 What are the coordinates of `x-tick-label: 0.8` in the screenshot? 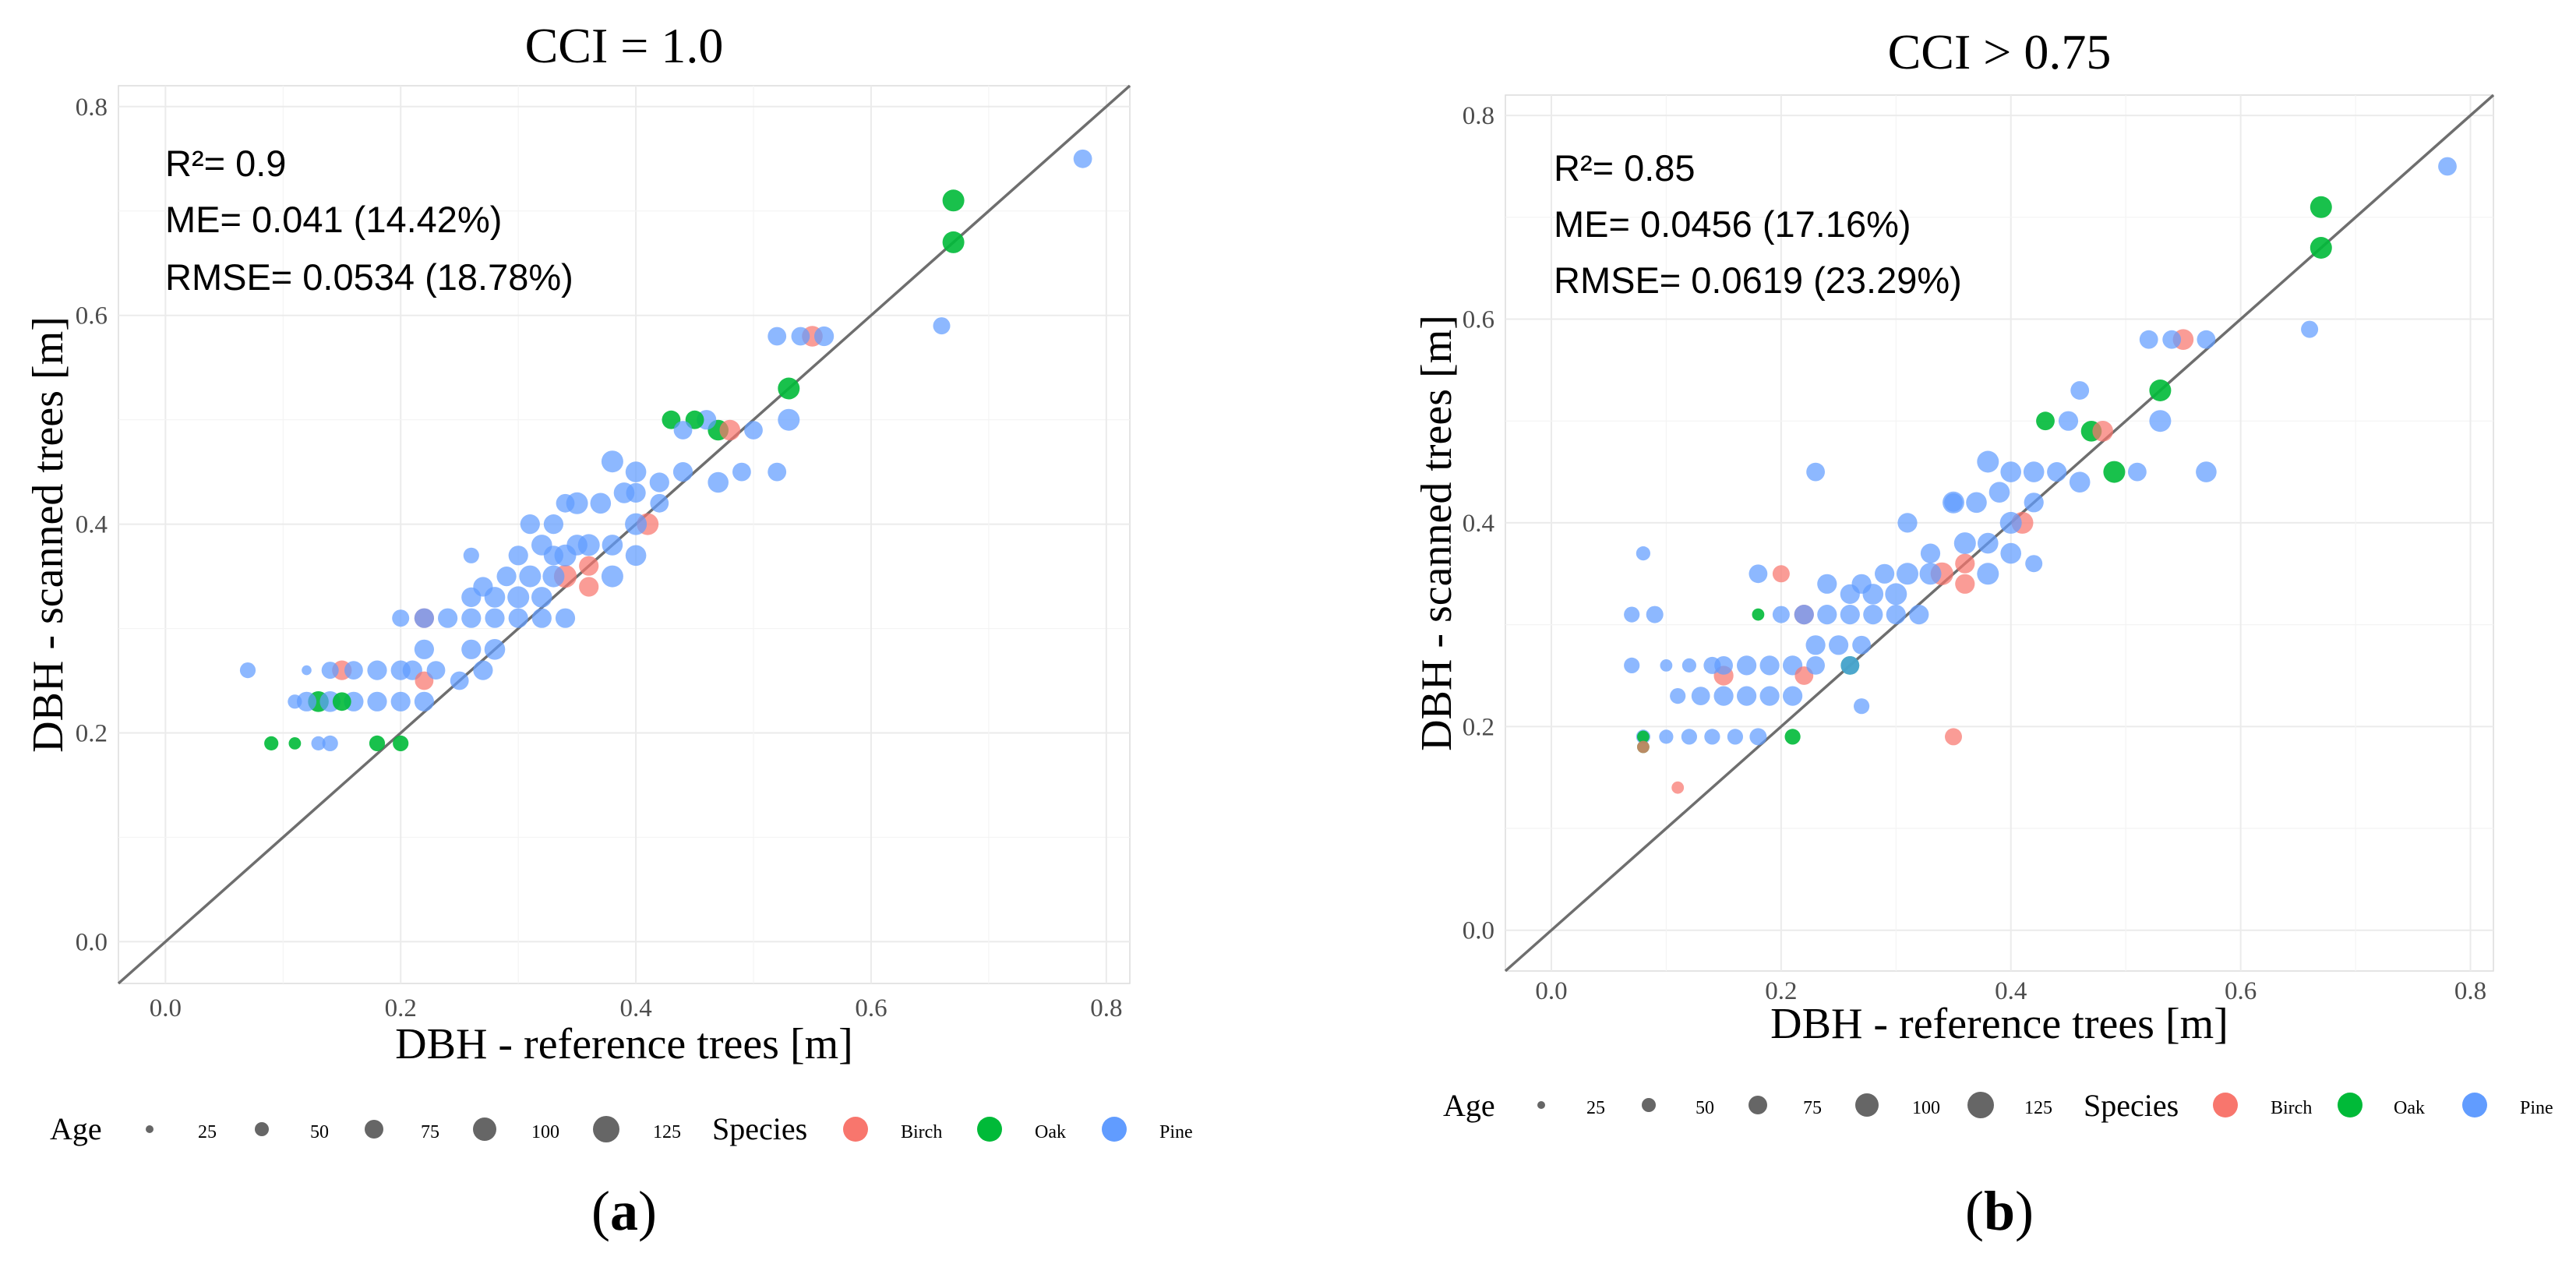 It's located at (1106, 1008).